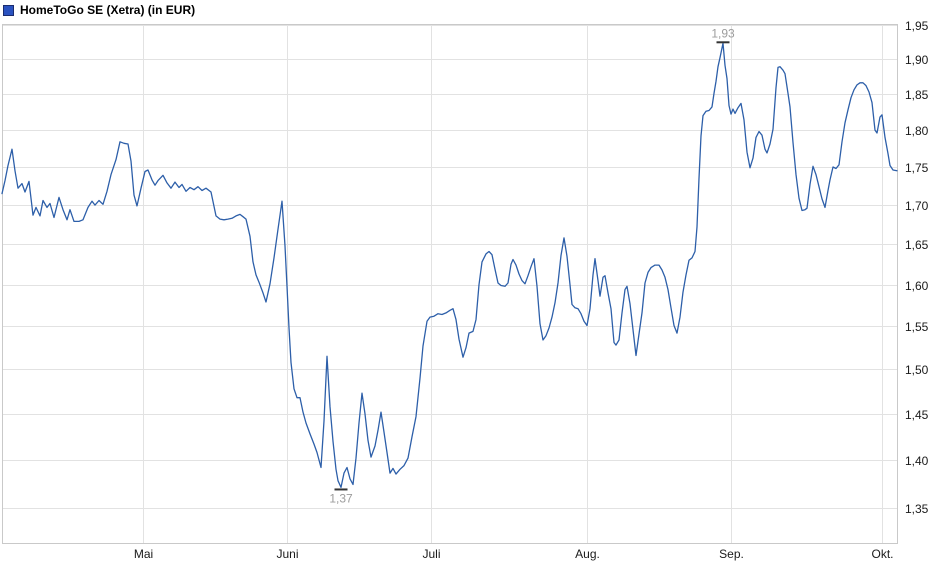  I want to click on x-axis-label: Juni, so click(287, 554).